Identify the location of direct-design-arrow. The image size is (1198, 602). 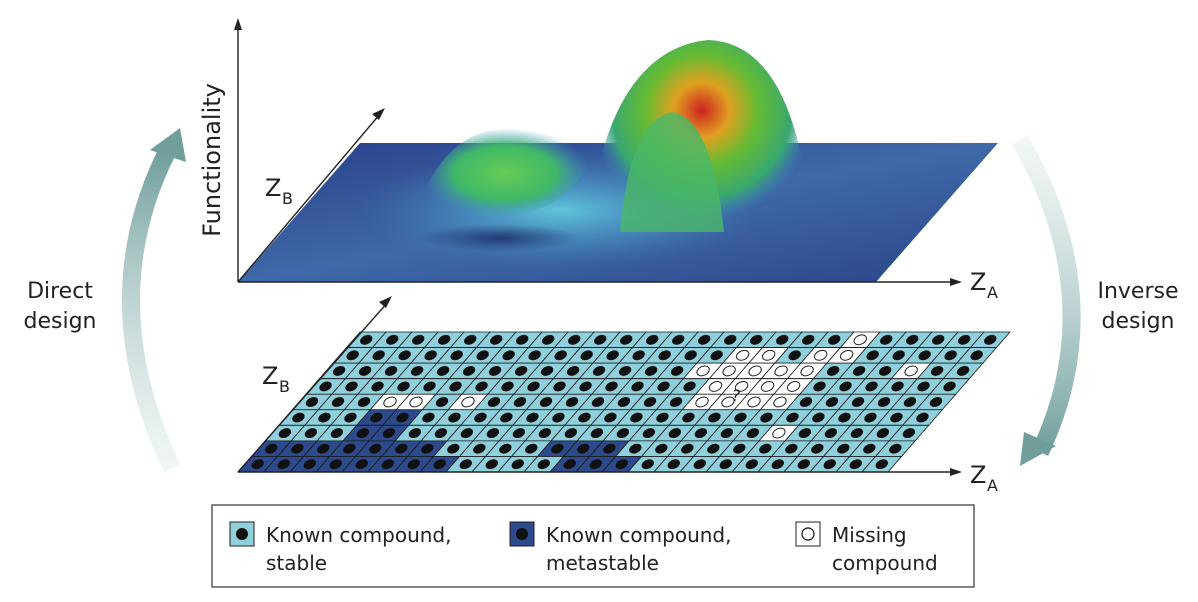
(154, 300).